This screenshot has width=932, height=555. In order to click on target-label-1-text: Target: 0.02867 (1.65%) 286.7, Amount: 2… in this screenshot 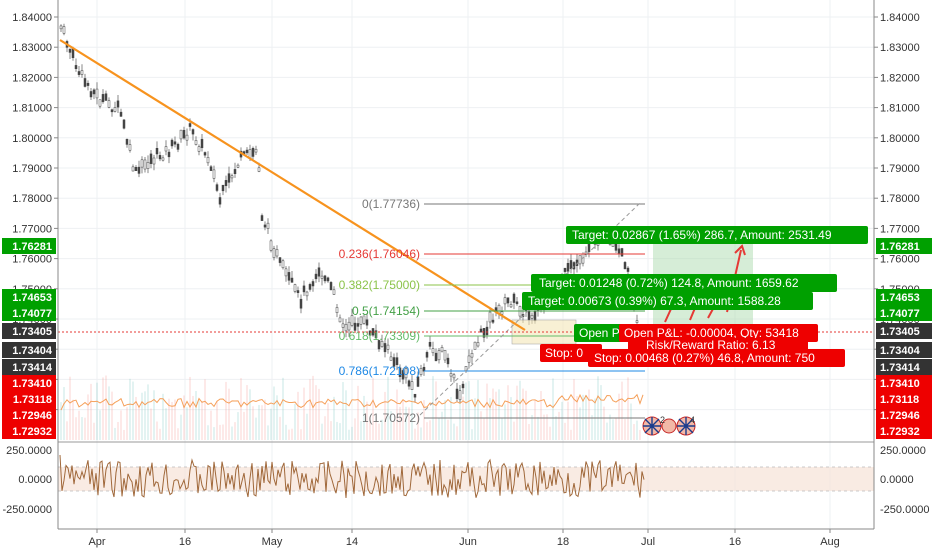, I will do `click(702, 235)`.